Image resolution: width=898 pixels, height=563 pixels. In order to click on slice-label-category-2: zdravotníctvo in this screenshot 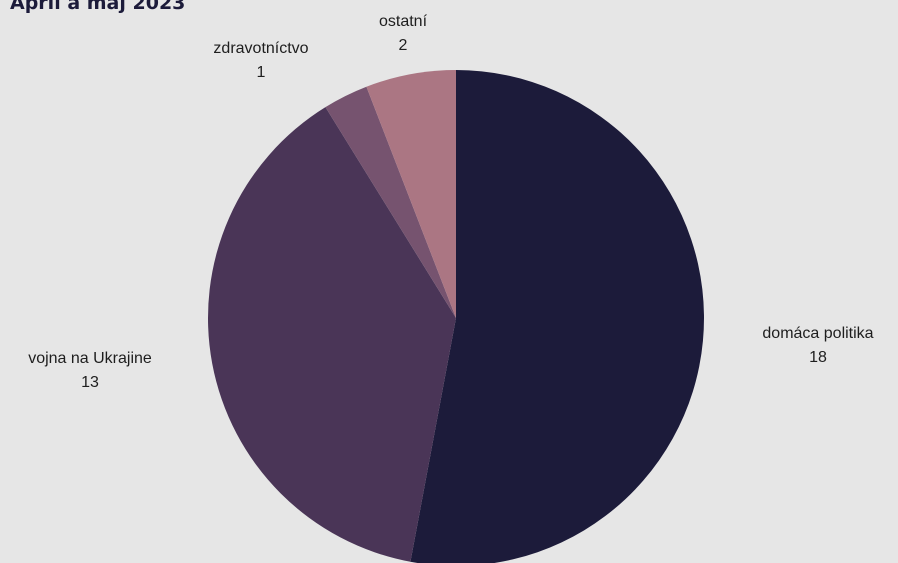, I will do `click(260, 48)`.